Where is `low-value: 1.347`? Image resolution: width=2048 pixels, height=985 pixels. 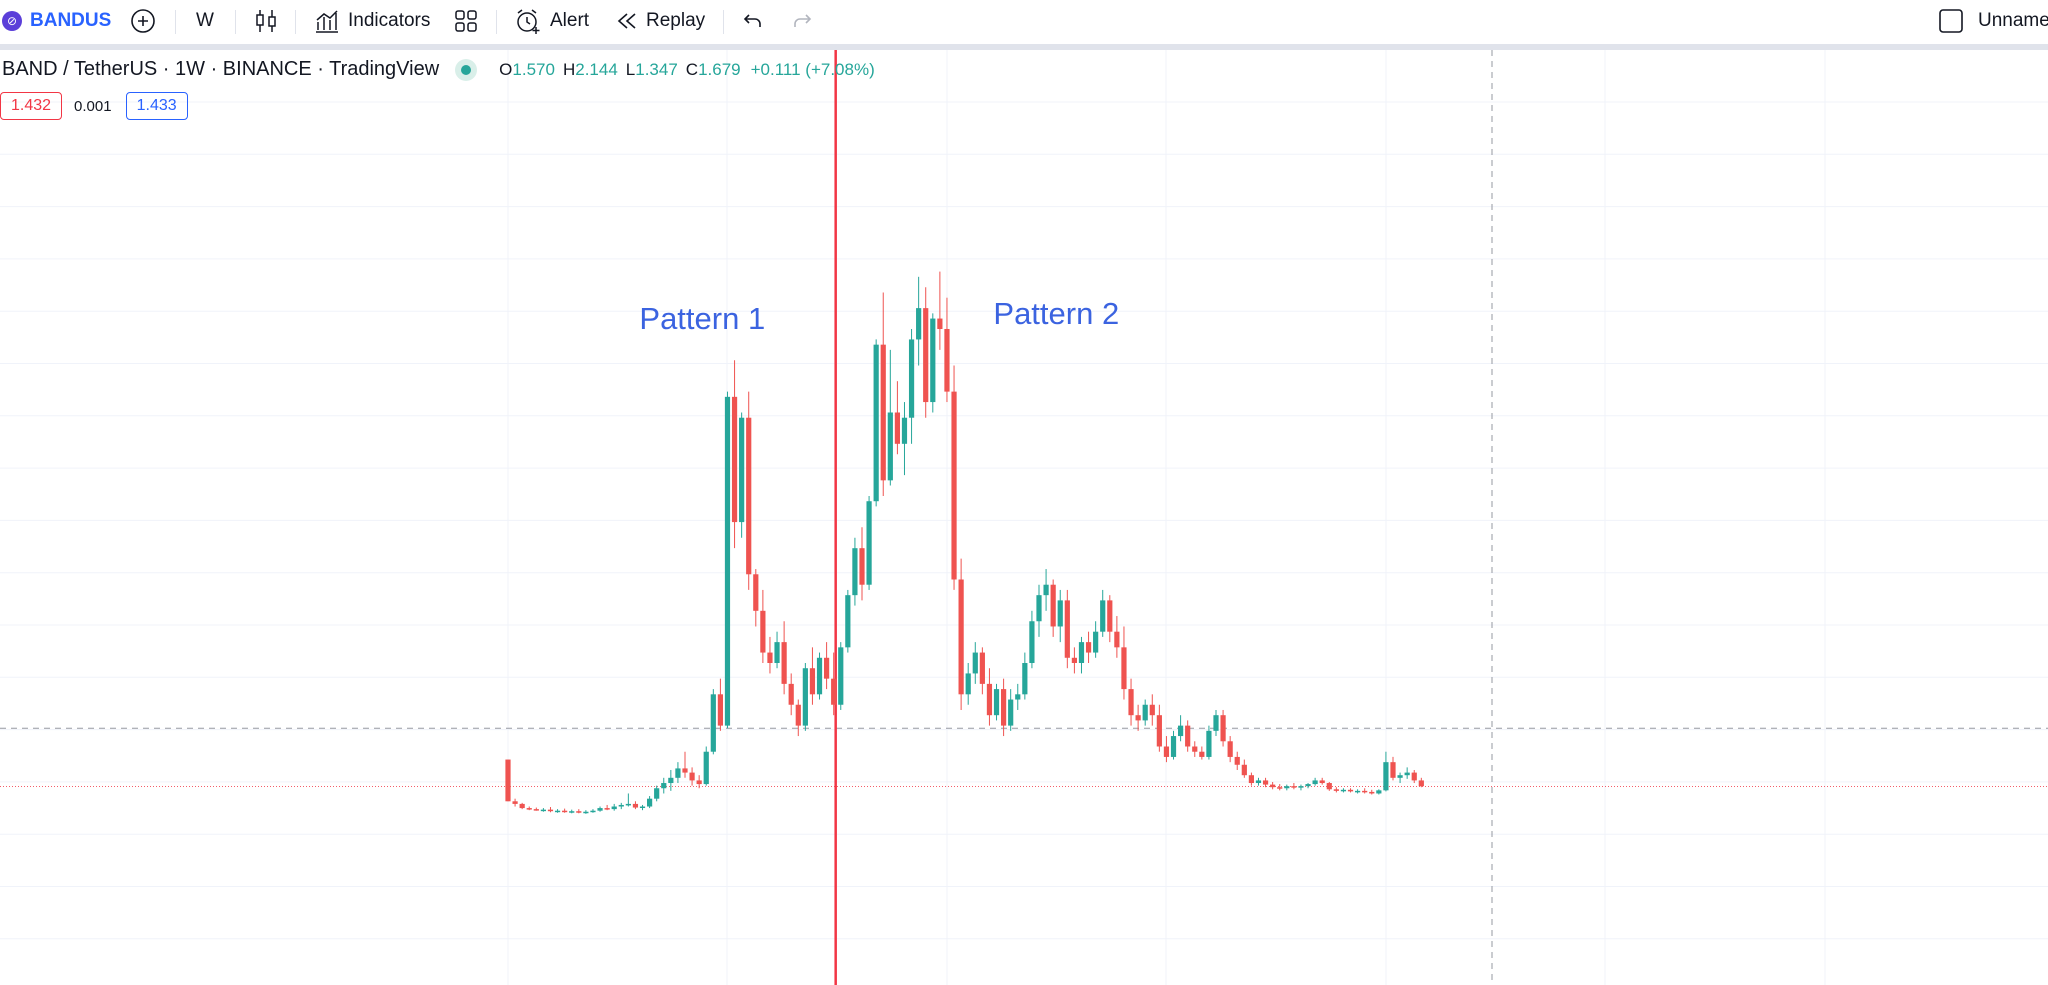
low-value: 1.347 is located at coordinates (656, 69).